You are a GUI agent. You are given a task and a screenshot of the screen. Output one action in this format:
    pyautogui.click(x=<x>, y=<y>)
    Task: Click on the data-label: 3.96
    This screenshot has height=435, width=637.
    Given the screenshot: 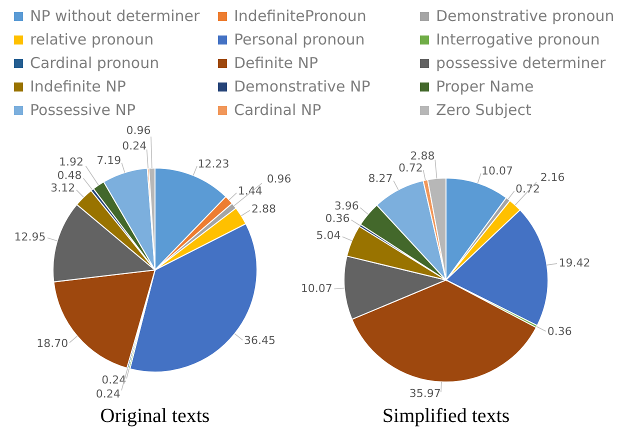 What is the action you would take?
    pyautogui.click(x=346, y=206)
    